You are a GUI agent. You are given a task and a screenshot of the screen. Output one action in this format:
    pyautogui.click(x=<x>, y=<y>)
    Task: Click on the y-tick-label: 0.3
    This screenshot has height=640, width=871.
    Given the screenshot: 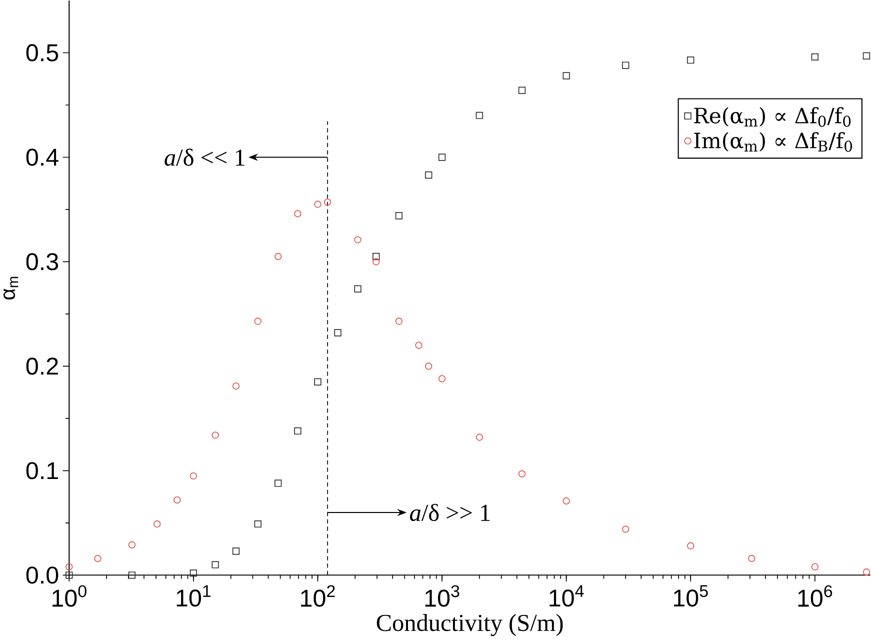 What is the action you would take?
    pyautogui.click(x=42, y=261)
    